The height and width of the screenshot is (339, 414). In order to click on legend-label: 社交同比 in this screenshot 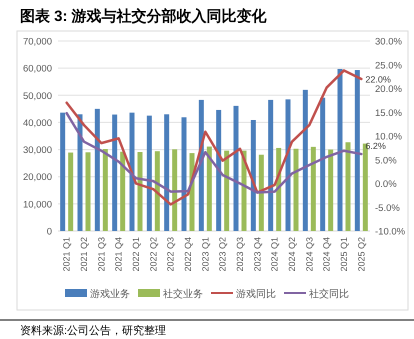, I will do `click(329, 294)`.